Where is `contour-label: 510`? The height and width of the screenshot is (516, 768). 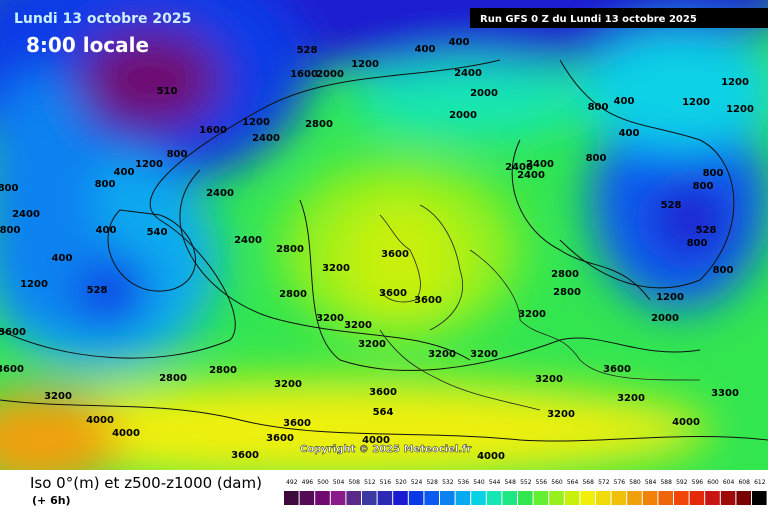
contour-label: 510 is located at coordinates (167, 91).